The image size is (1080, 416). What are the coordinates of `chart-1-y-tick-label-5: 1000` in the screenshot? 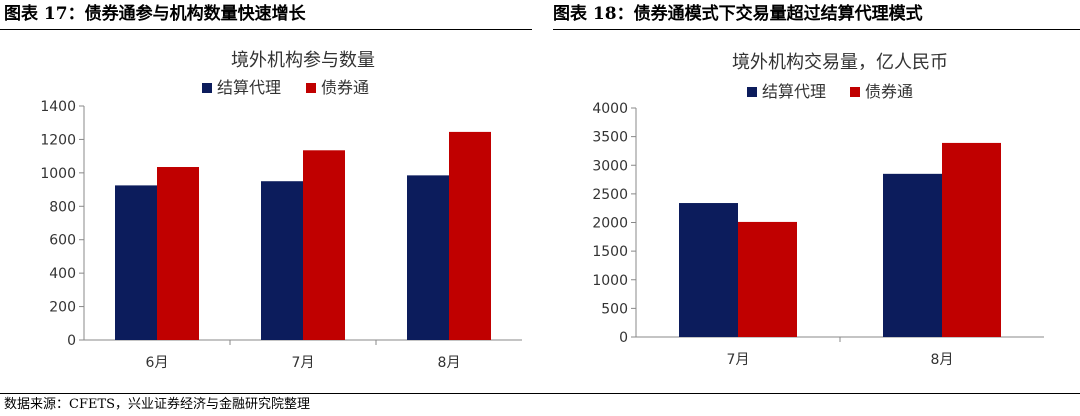 It's located at (58, 174).